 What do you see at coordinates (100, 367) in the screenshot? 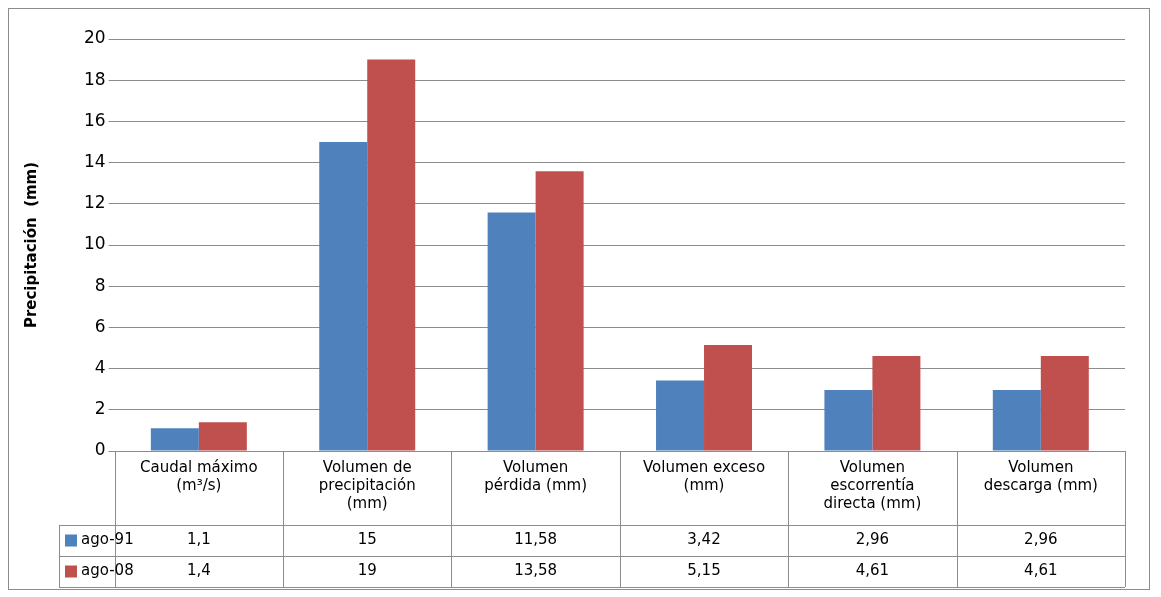
I see `y-tick-label: 4` at bounding box center [100, 367].